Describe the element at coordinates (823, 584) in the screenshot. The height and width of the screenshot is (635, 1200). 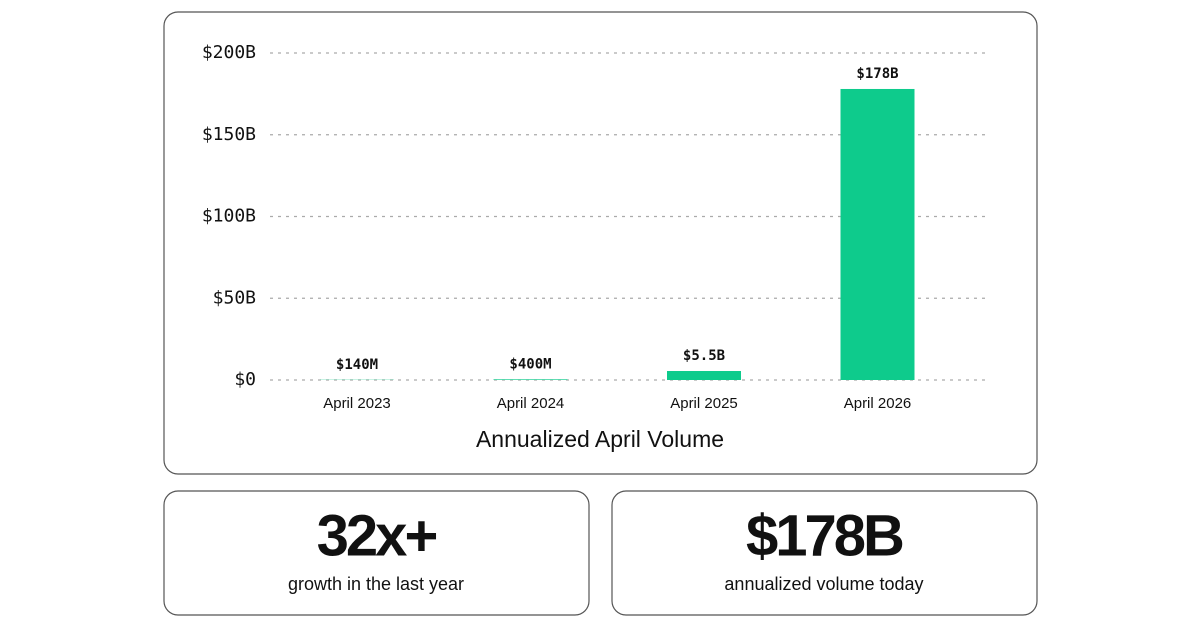
I see `stat-label: annualized volume today` at that location.